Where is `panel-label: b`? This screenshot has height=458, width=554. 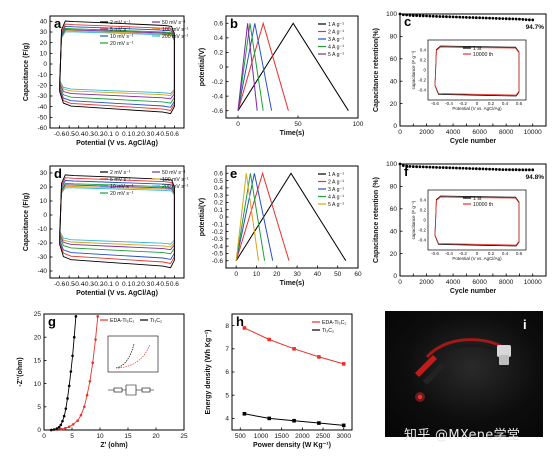
panel-label: b is located at coordinates (234, 23).